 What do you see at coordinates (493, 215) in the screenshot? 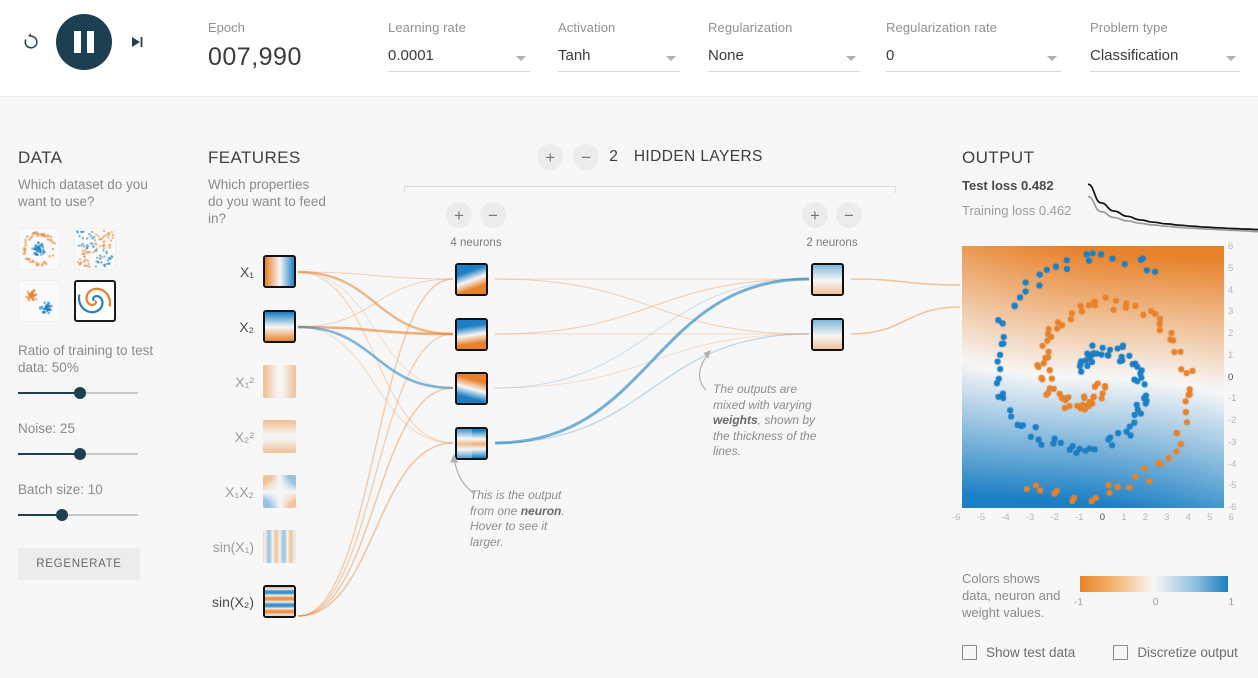
I see `remove-neuron-layer-1-button: −` at bounding box center [493, 215].